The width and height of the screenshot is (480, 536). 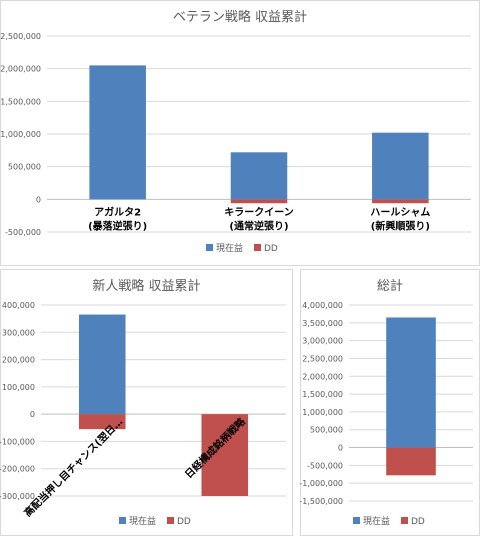 I want to click on category-label: キラークイーン, so click(x=259, y=212).